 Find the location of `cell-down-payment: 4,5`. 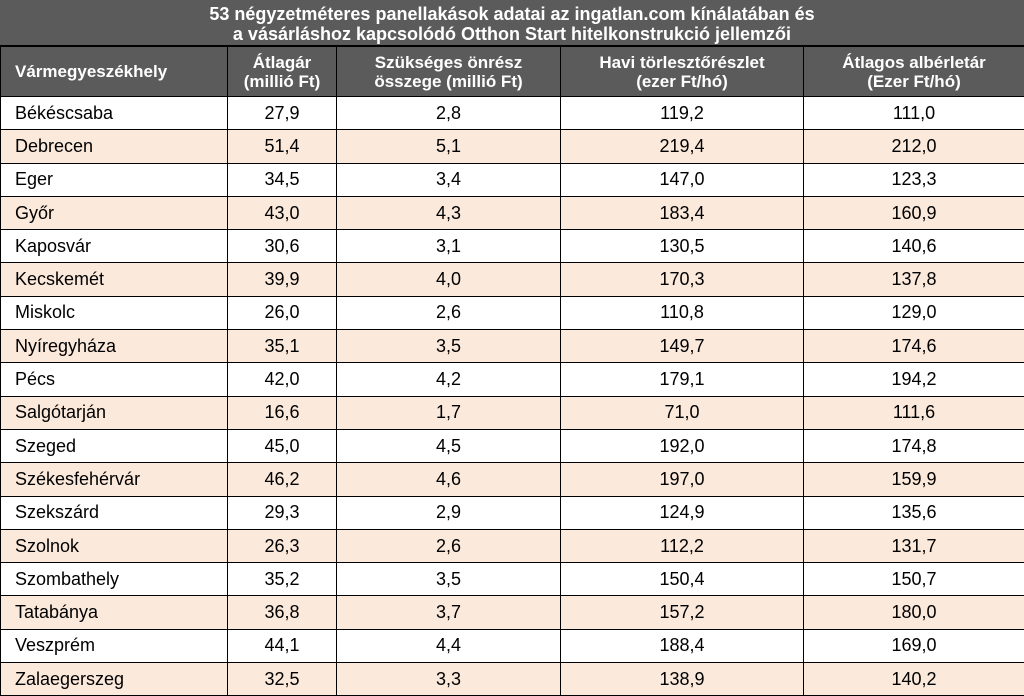

cell-down-payment: 4,5 is located at coordinates (449, 445).